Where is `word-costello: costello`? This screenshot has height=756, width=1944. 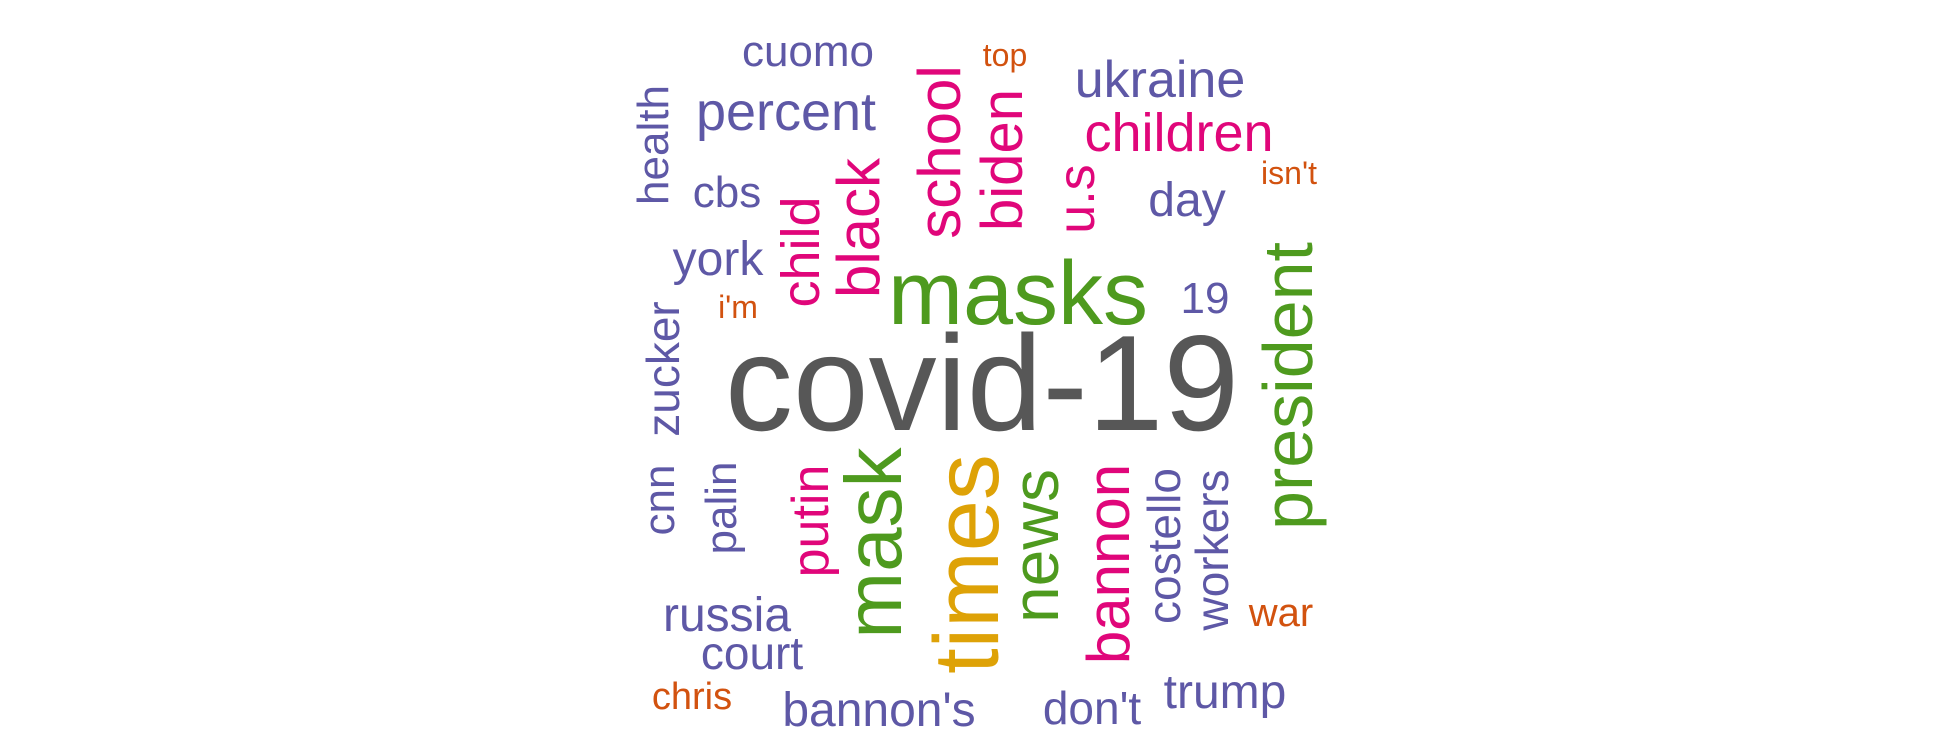
word-costello: costello is located at coordinates (1164, 546).